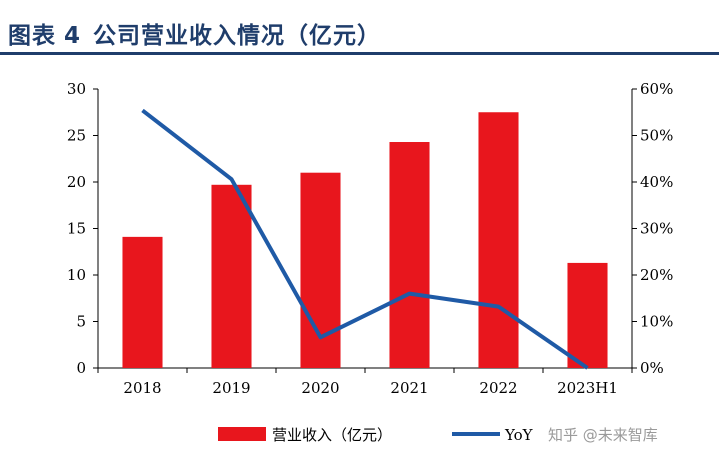 This screenshot has height=467, width=719. What do you see at coordinates (652, 368) in the screenshot?
I see `y2-tick-label: 0%` at bounding box center [652, 368].